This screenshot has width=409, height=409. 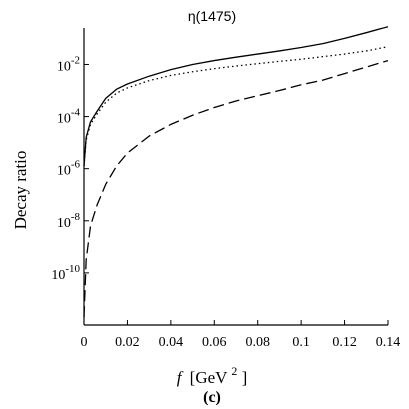 I want to click on y-tick-label: 10⁻⁶, so click(x=69, y=169).